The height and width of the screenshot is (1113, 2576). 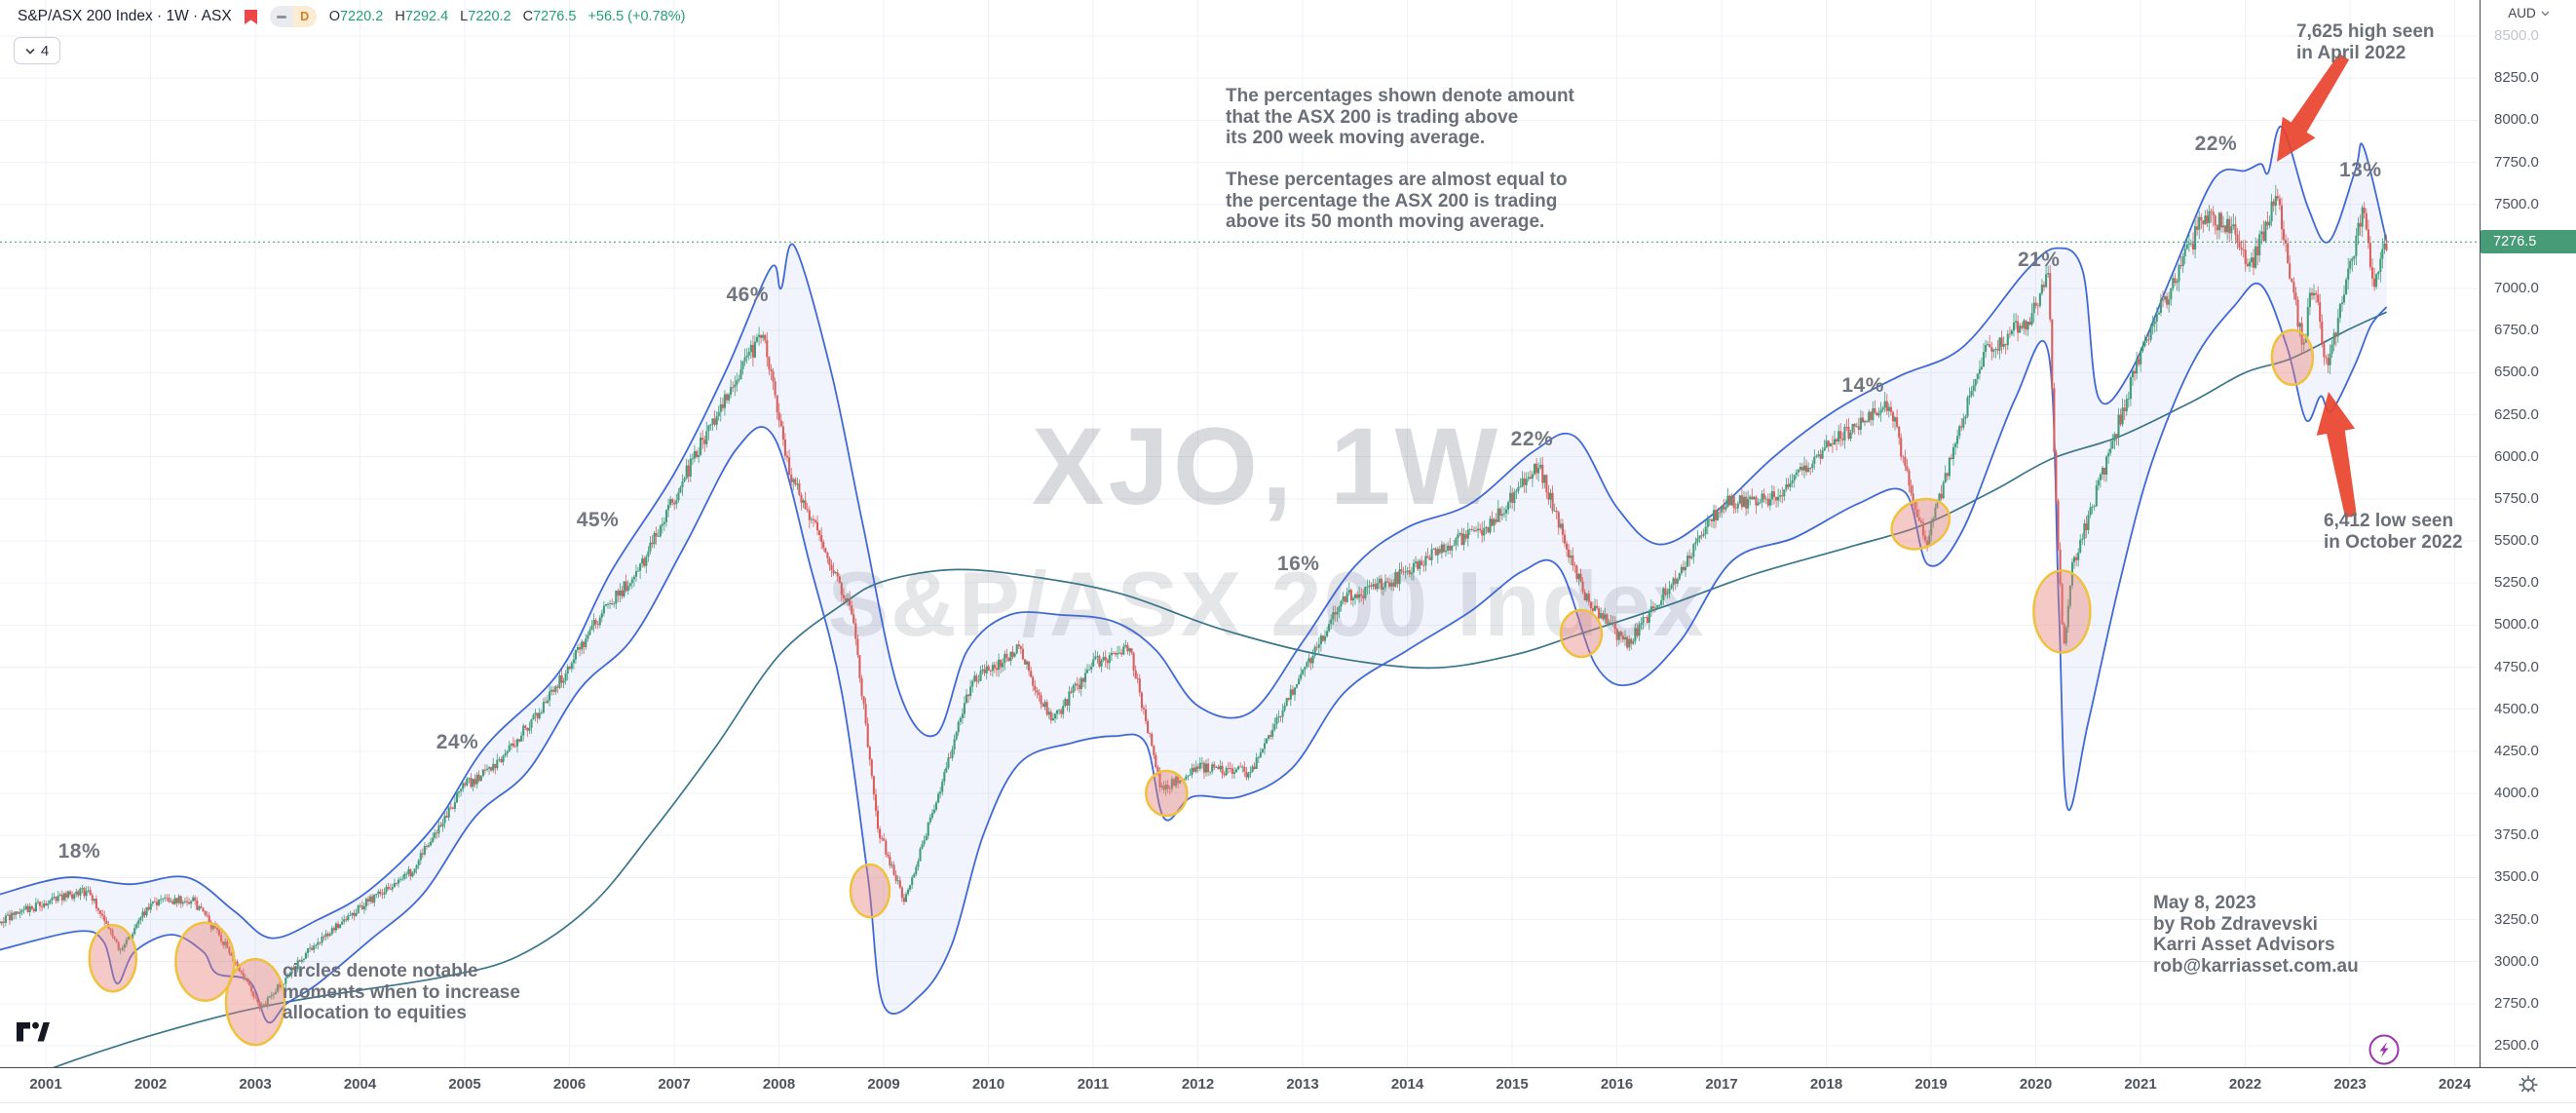 What do you see at coordinates (2245, 1084) in the screenshot?
I see `year-tick: 2022` at bounding box center [2245, 1084].